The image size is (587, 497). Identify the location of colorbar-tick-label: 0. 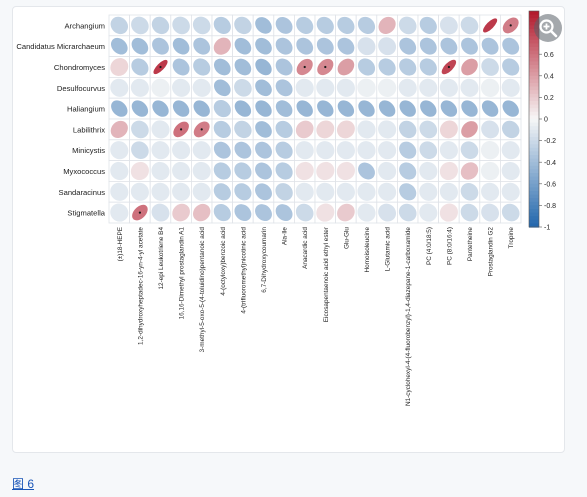
(546, 120).